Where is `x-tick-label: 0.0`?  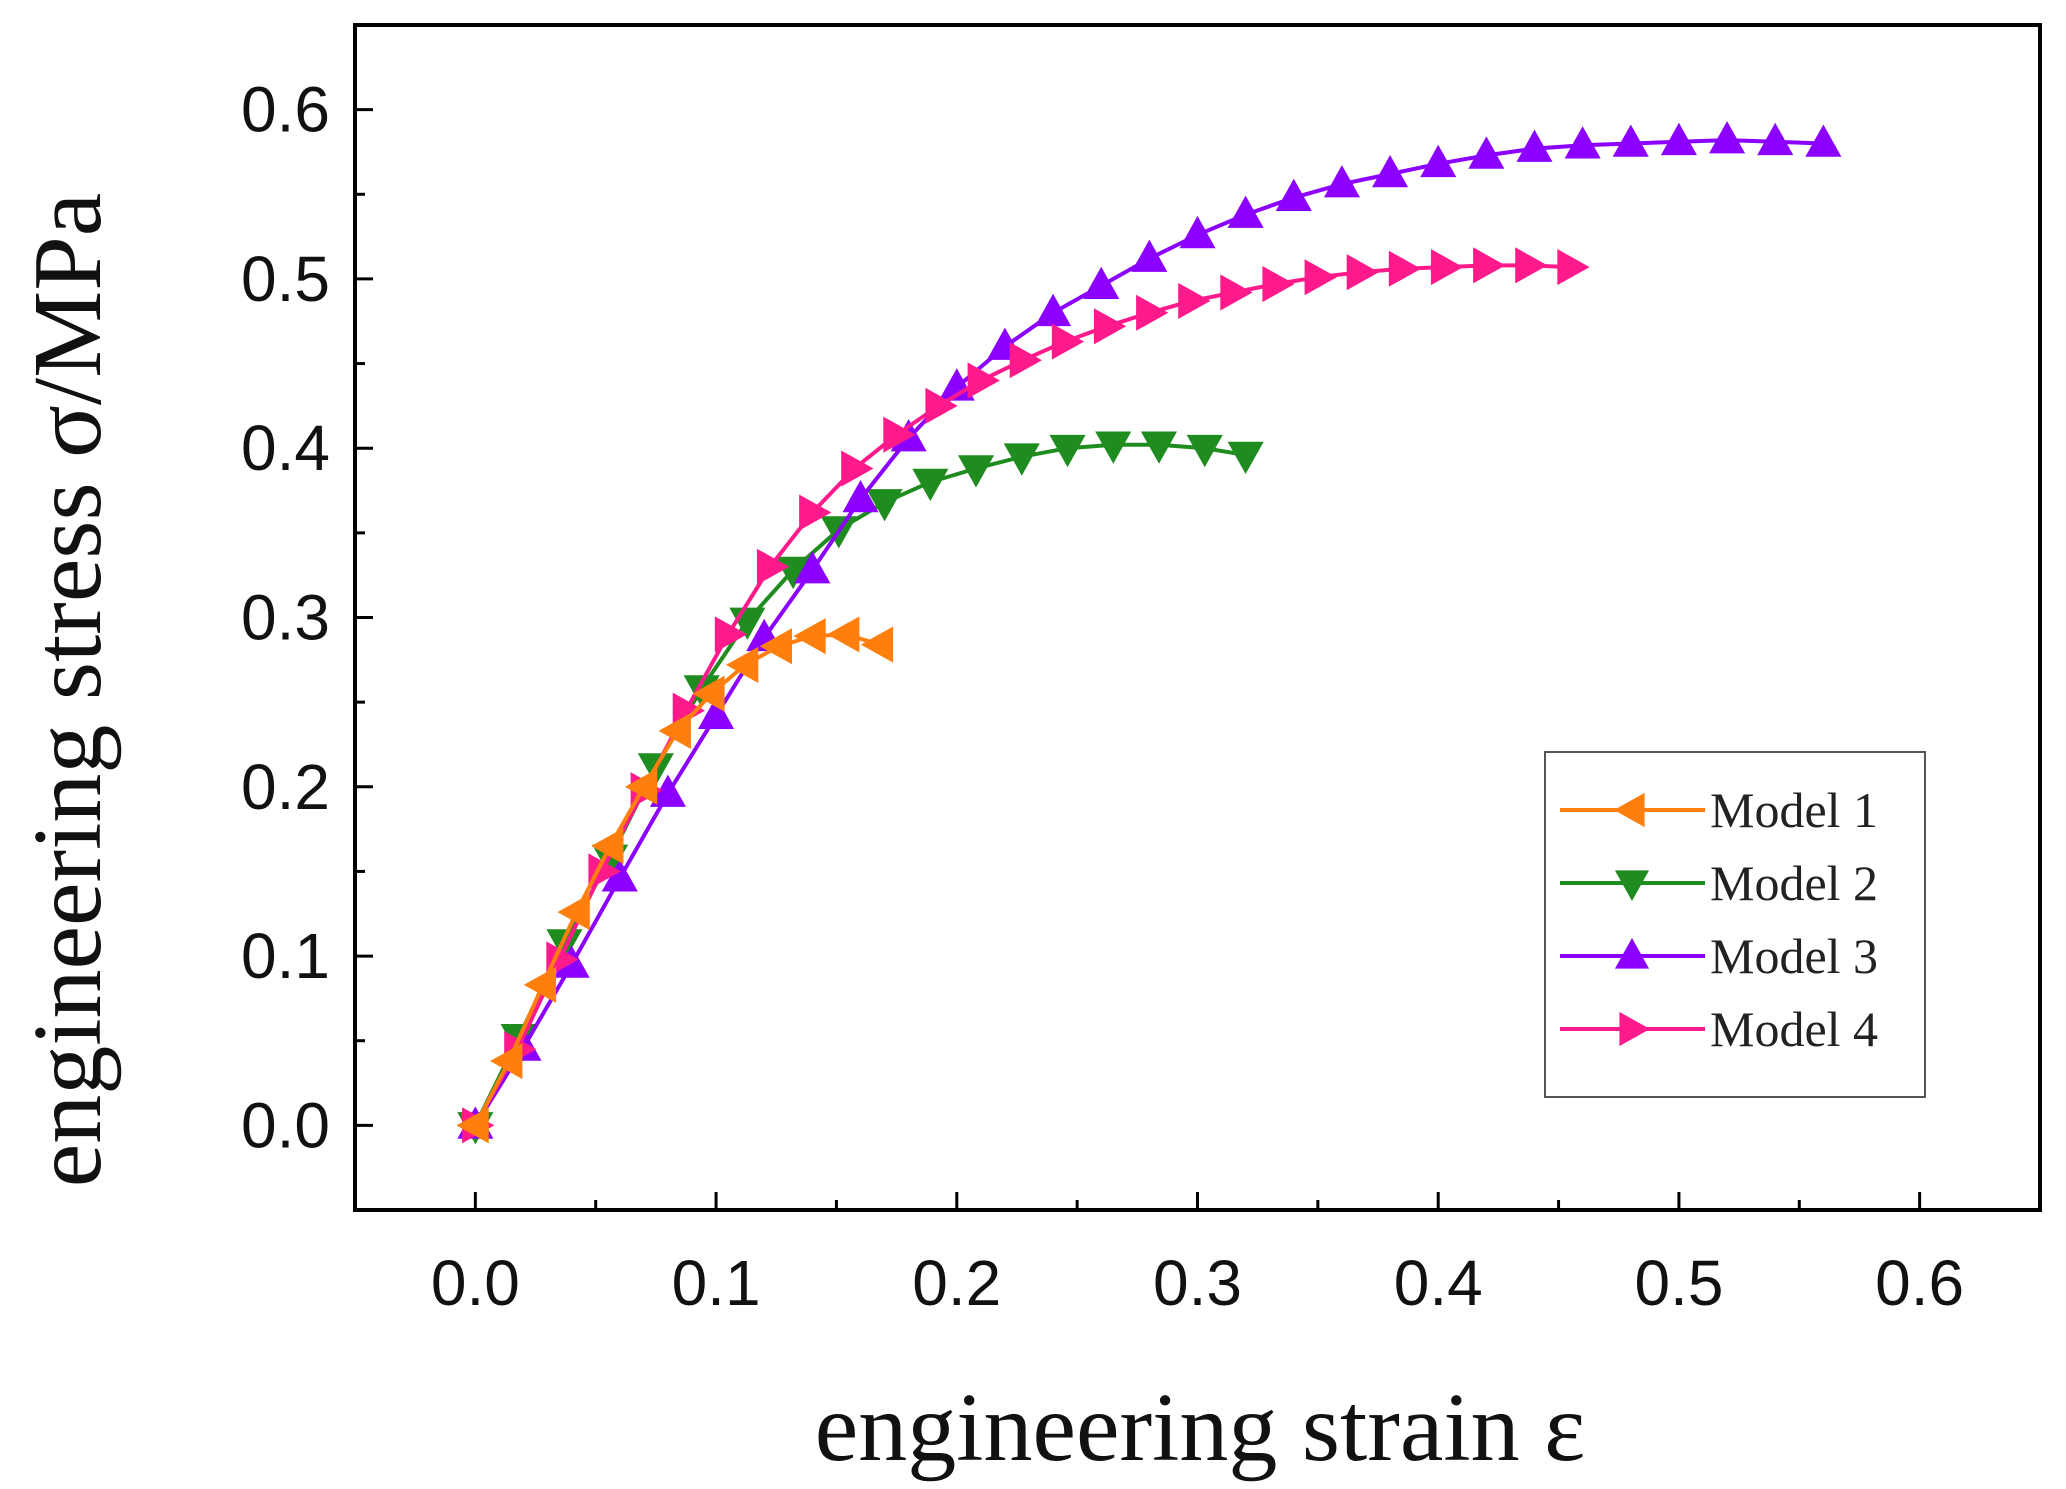
x-tick-label: 0.0 is located at coordinates (475, 1283).